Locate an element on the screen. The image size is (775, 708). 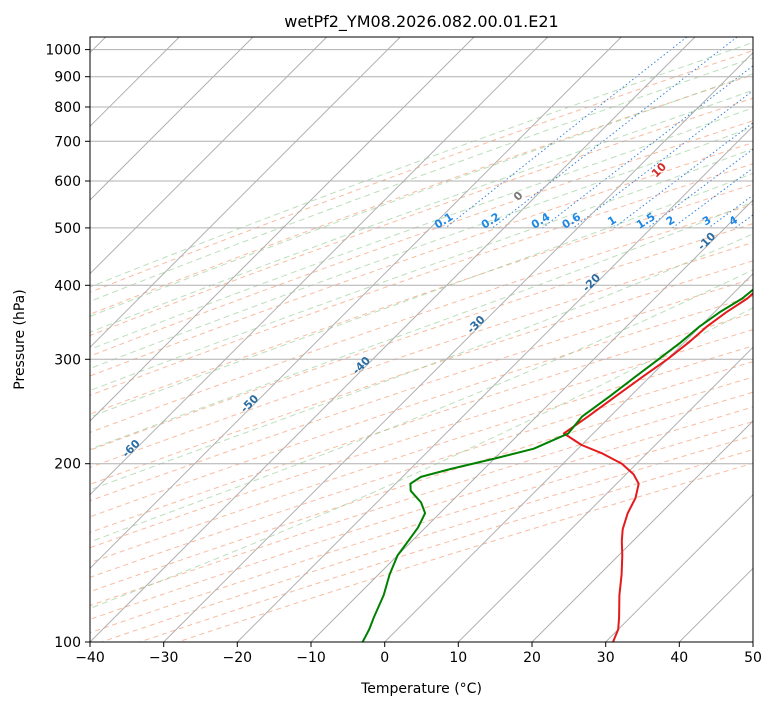
x-tick-label: 40 is located at coordinates (679, 658).